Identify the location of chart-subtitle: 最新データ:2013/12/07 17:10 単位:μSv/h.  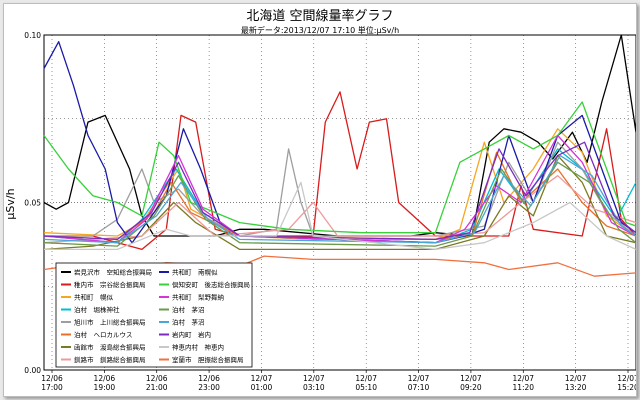
(320, 30).